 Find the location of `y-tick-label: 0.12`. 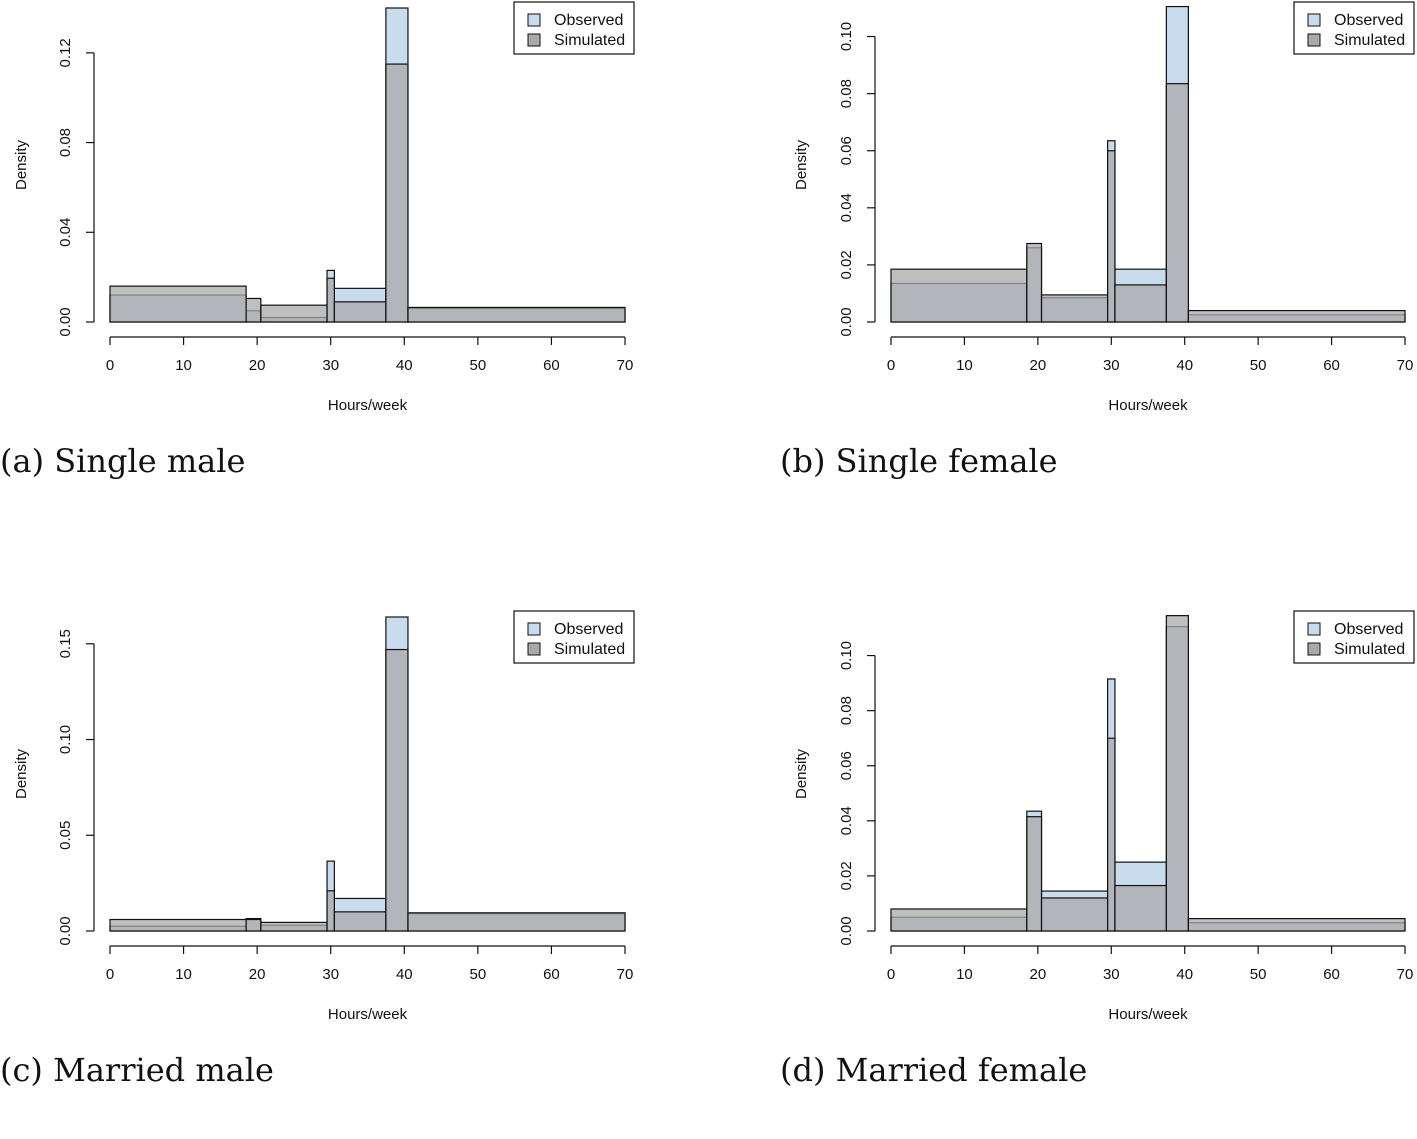

y-tick-label: 0.12 is located at coordinates (65, 52).